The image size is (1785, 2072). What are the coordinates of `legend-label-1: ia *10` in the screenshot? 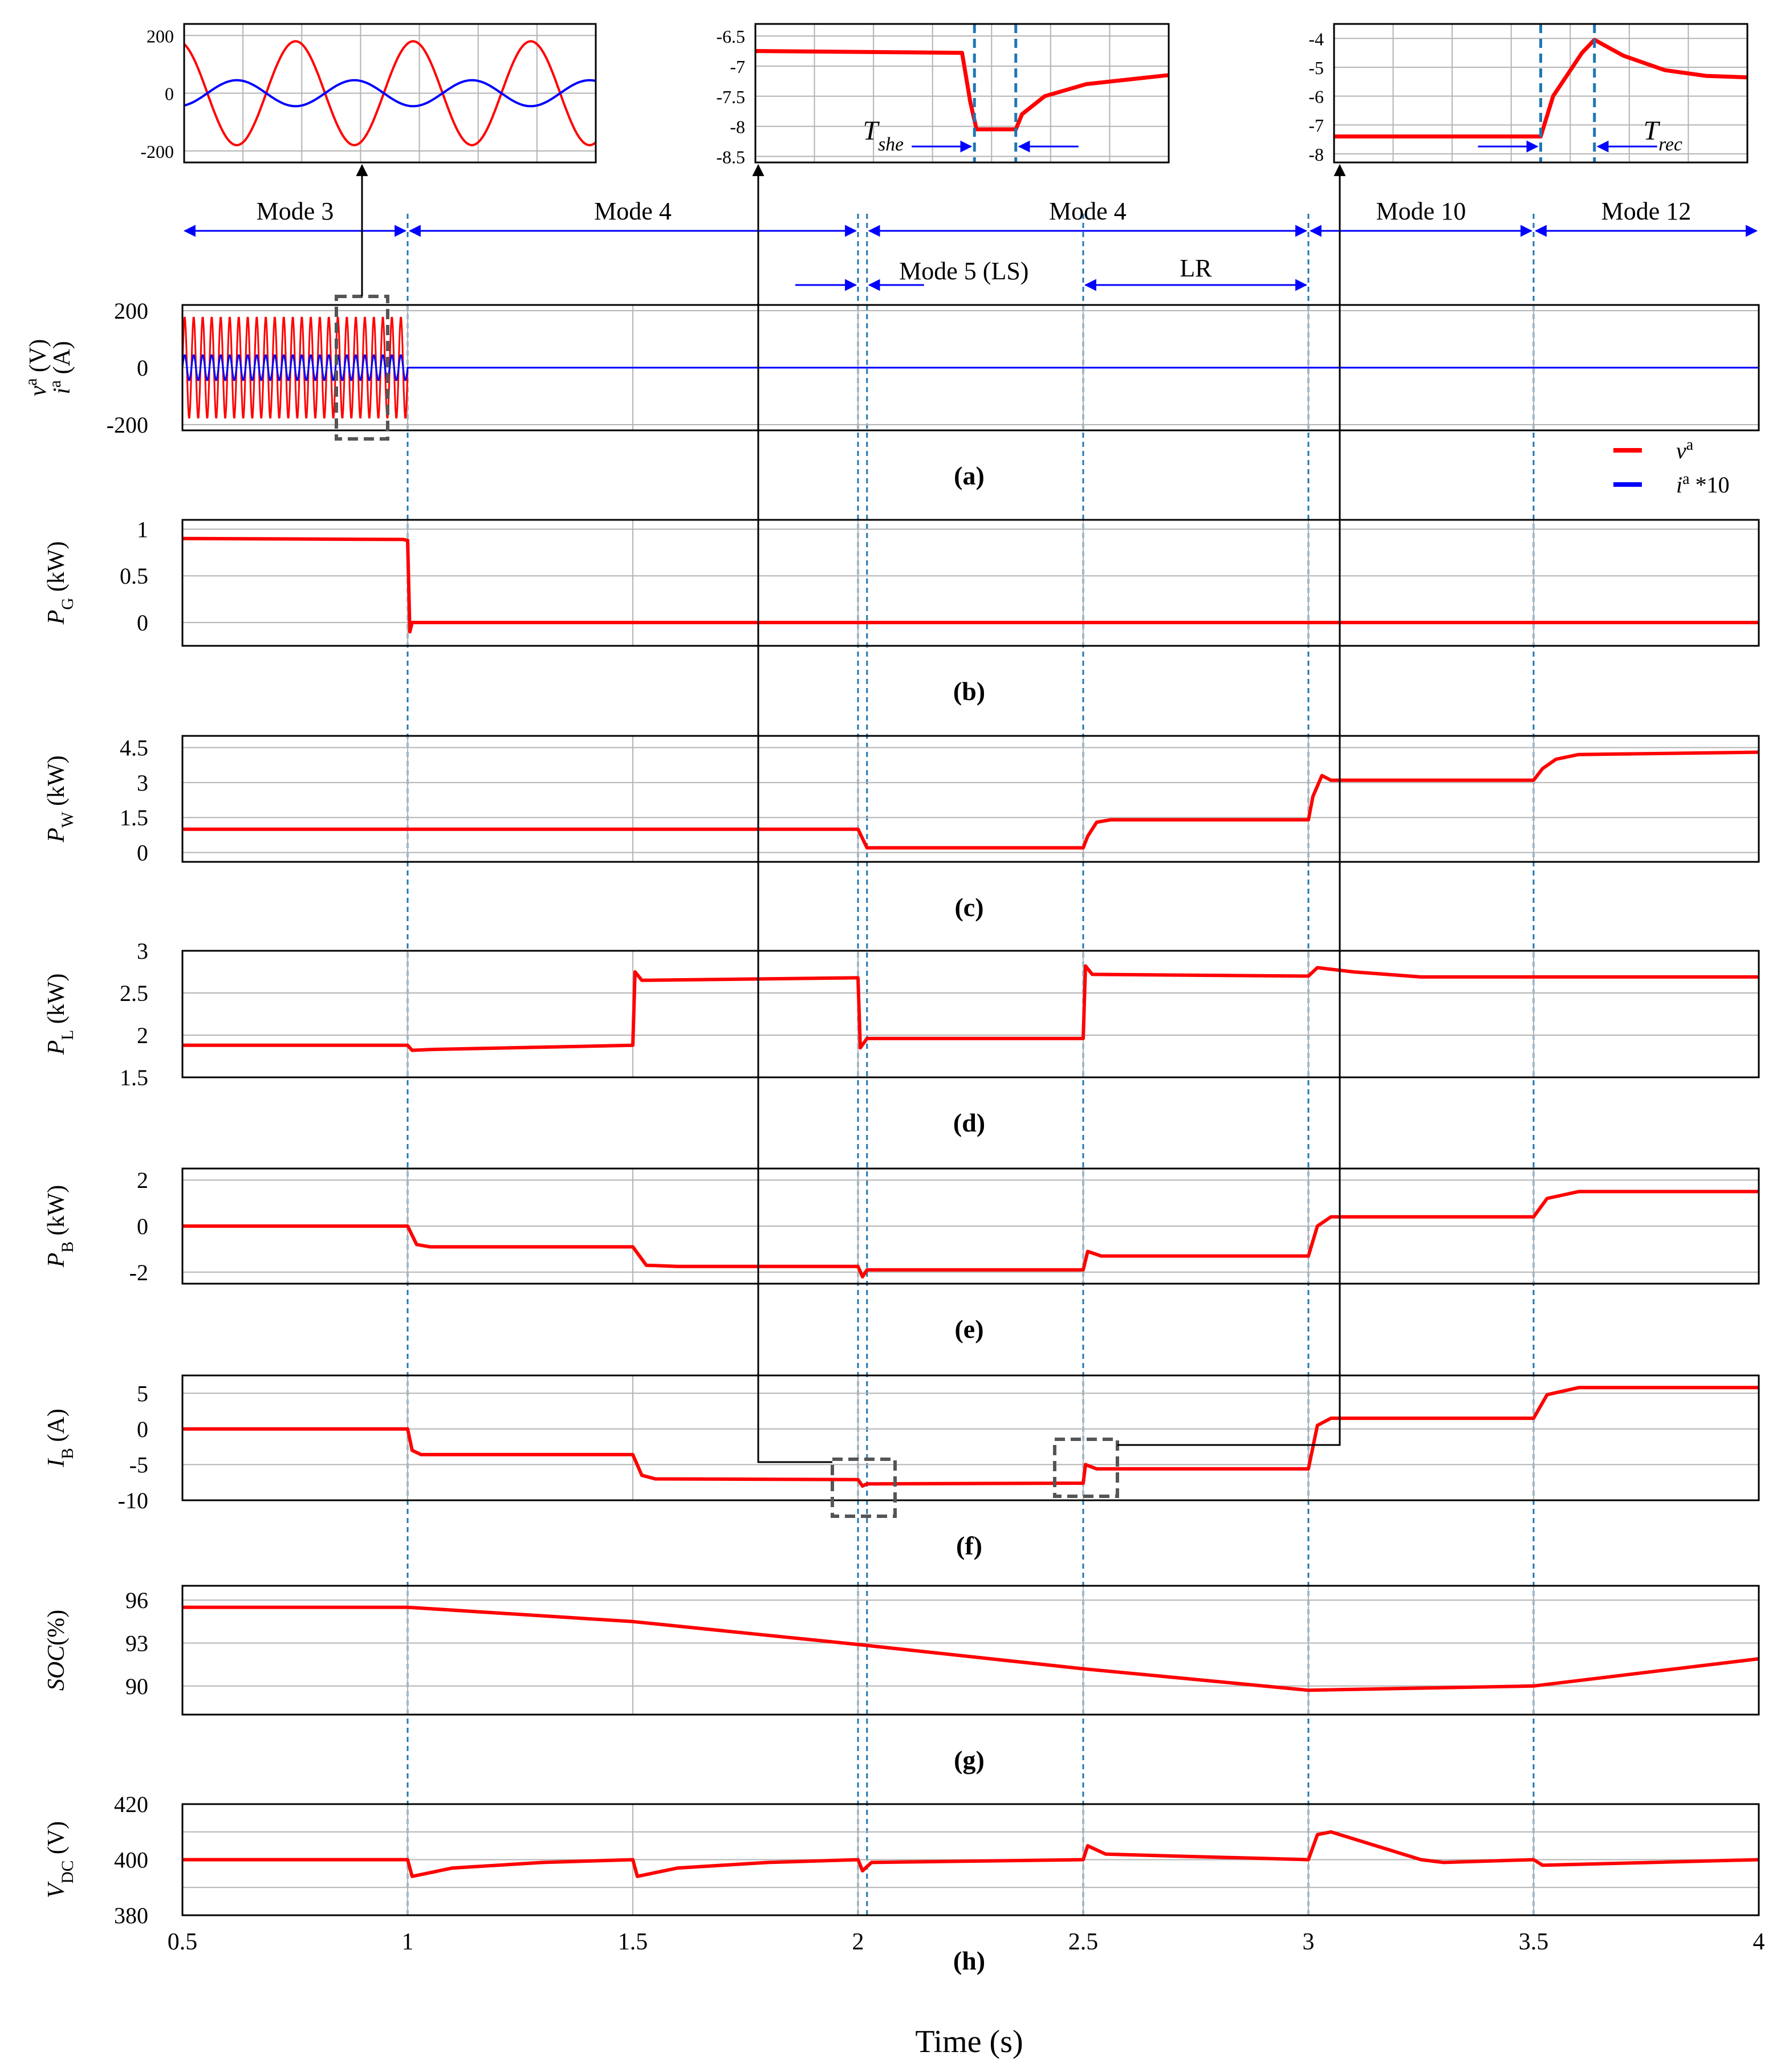 It's located at (1703, 484).